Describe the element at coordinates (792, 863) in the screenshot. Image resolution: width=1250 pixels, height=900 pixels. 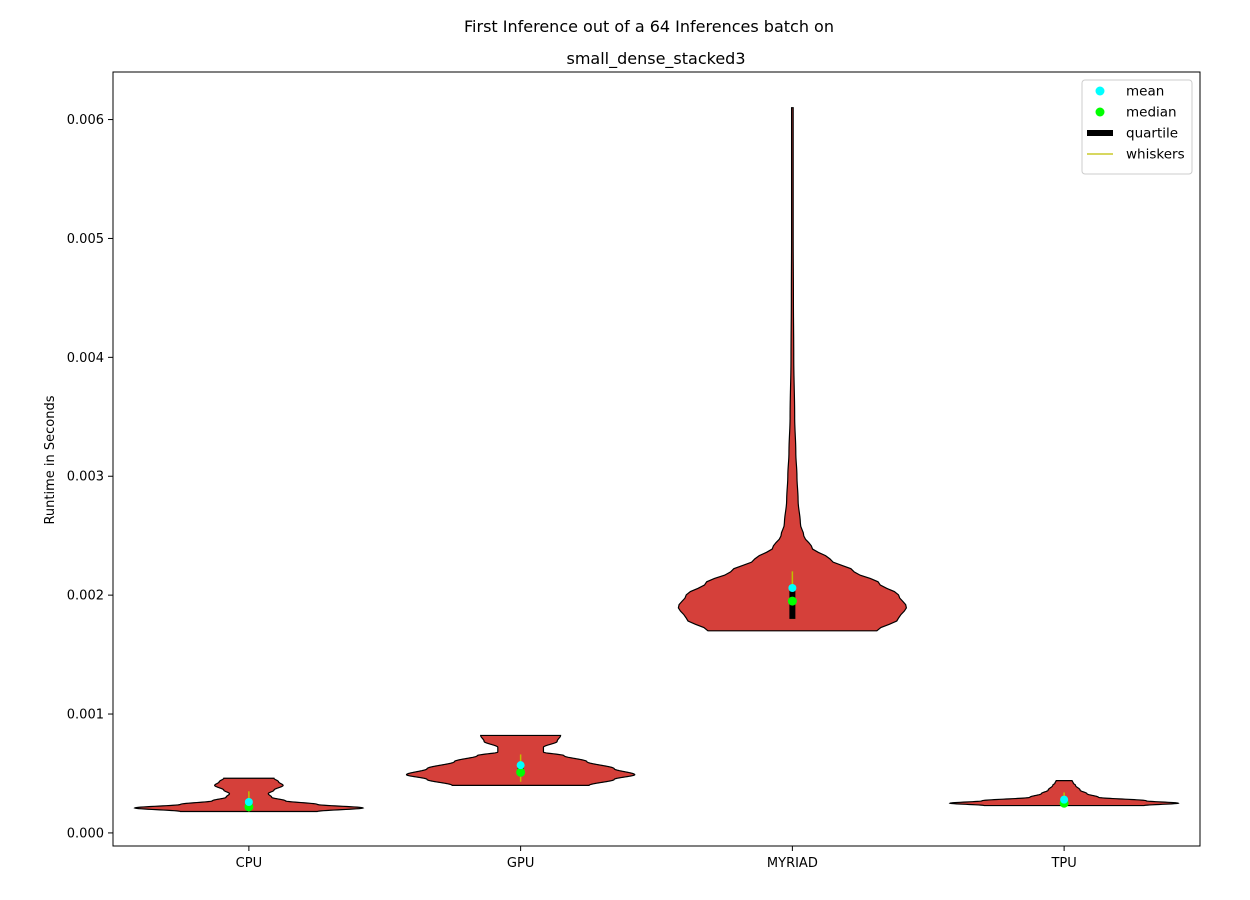
I see `x-tick-label: MYRIAD` at that location.